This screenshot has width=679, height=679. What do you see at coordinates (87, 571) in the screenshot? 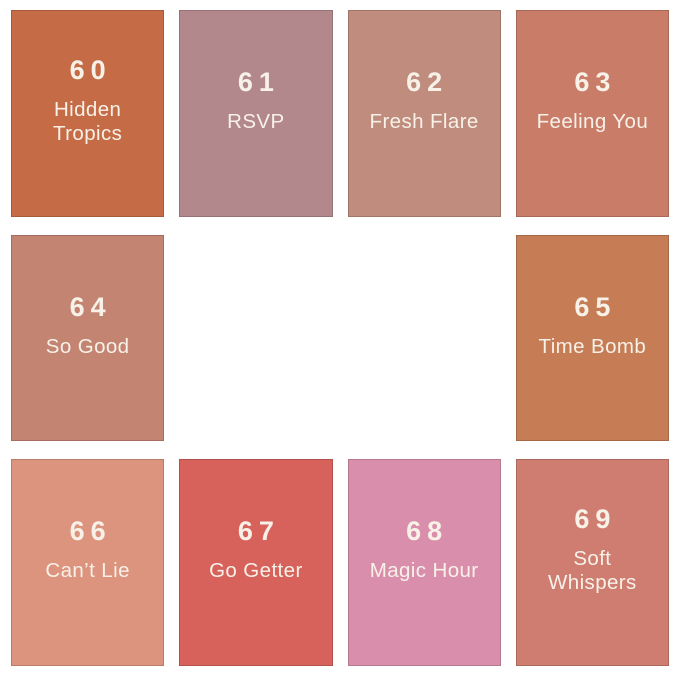
I see `shade-name: Can’t Lie` at bounding box center [87, 571].